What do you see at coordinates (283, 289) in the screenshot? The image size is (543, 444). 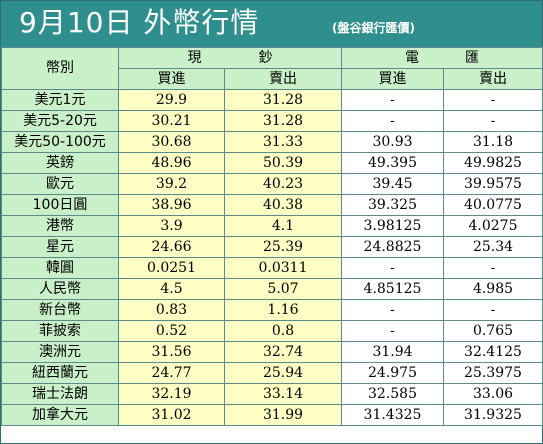 I see `cash-sell-cell: 5.07` at bounding box center [283, 289].